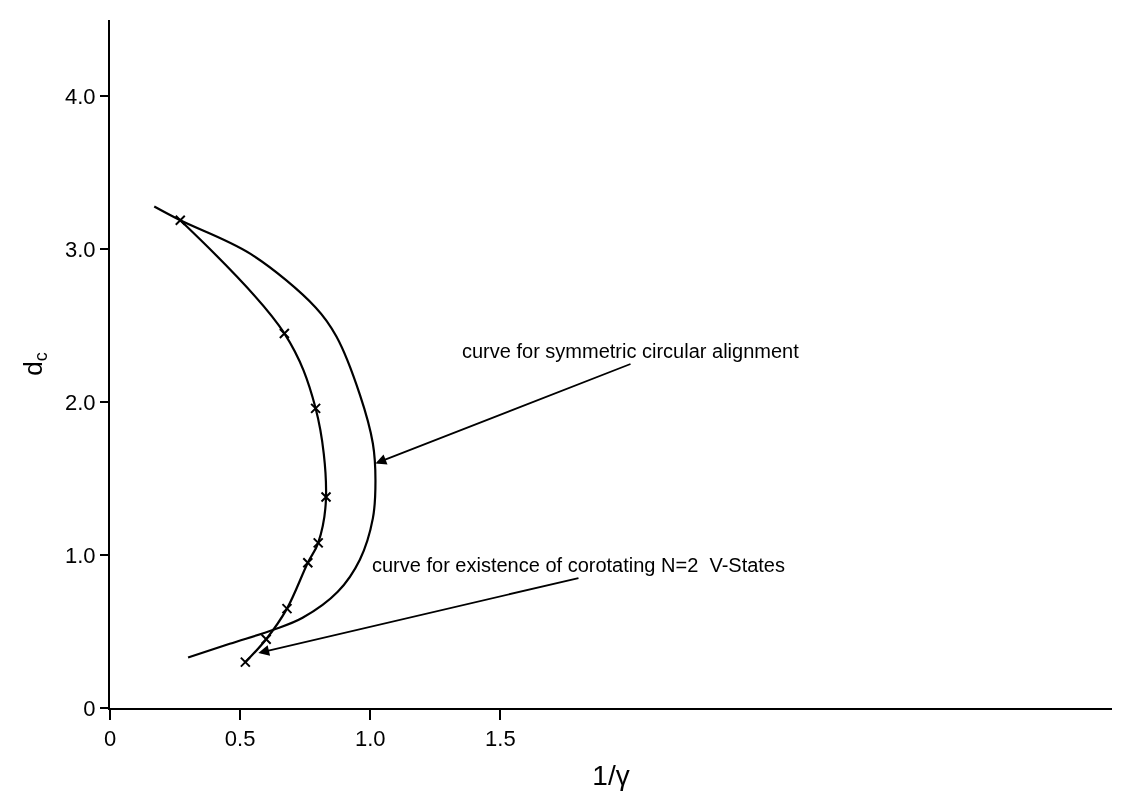  What do you see at coordinates (110, 739) in the screenshot?
I see `x-tick-label: 0` at bounding box center [110, 739].